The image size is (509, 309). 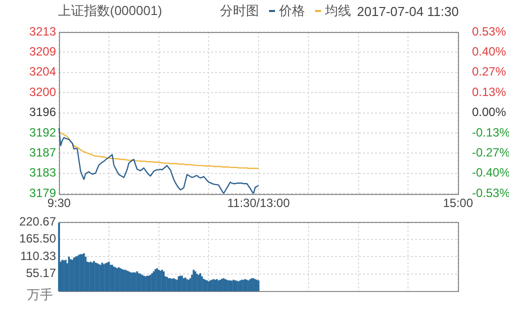 I want to click on y2-tick-label: 0.53%, so click(x=489, y=31).